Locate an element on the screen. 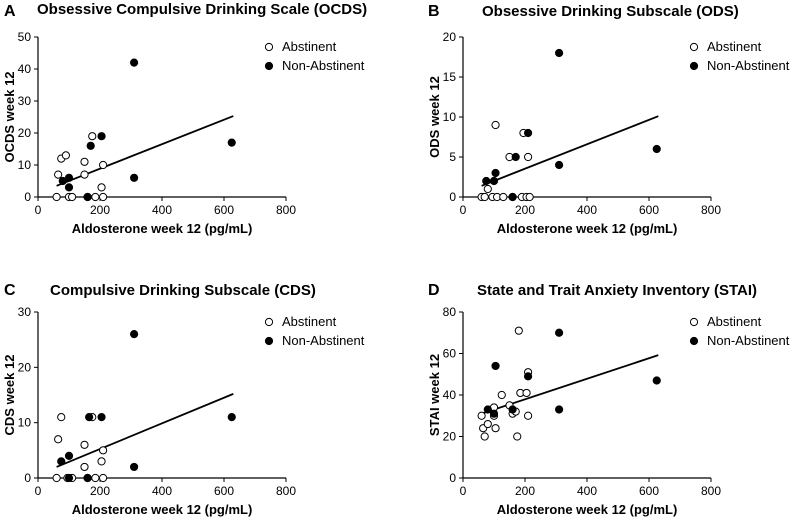  y-axis-label: OCDS week 12 is located at coordinates (9, 116).